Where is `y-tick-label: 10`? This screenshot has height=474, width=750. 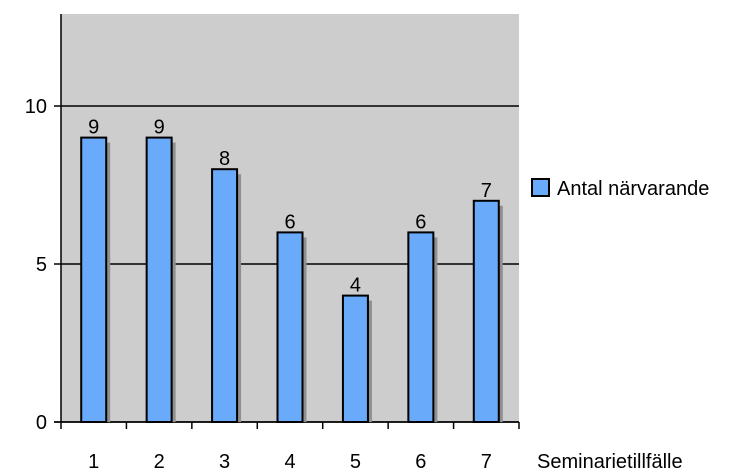
y-tick-label: 10 is located at coordinates (36, 107).